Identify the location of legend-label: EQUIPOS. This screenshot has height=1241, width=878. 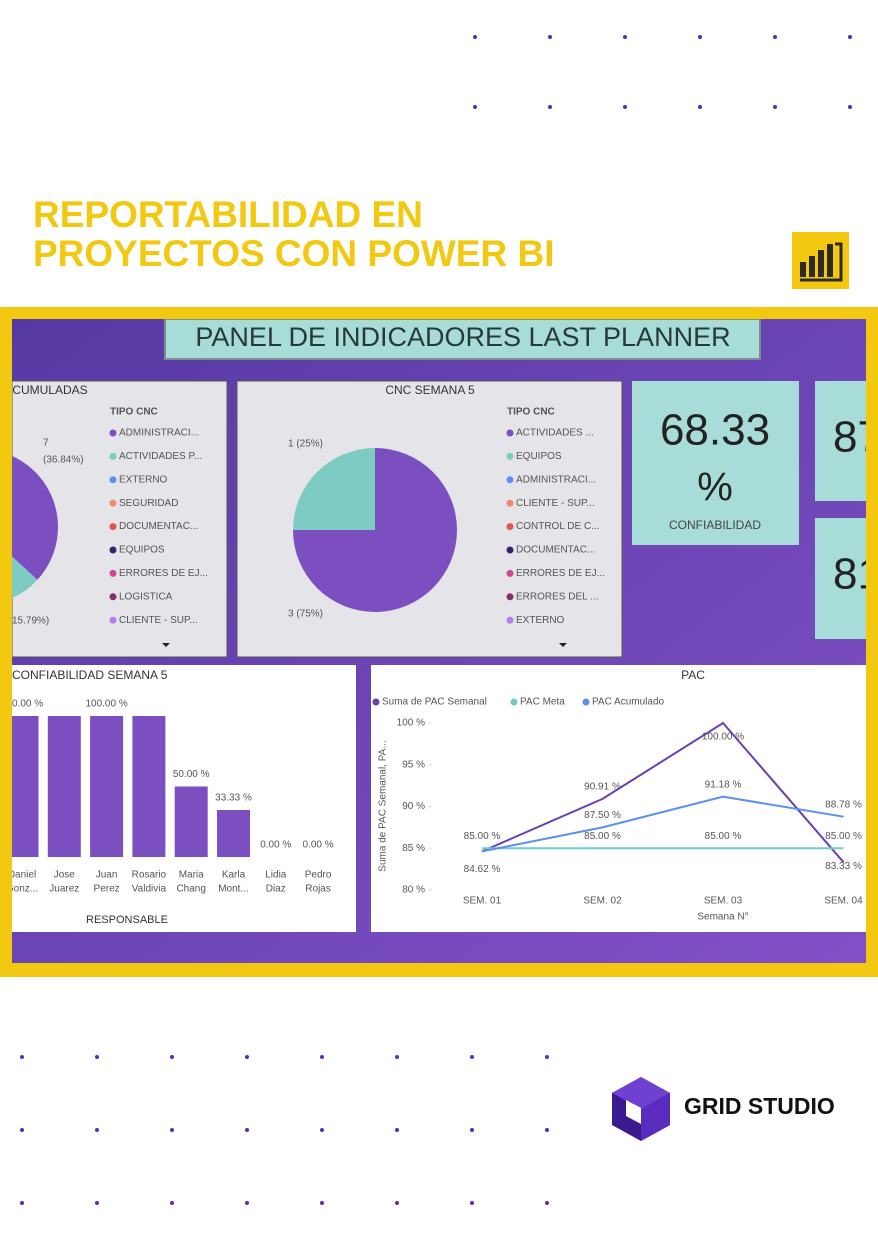
(539, 456).